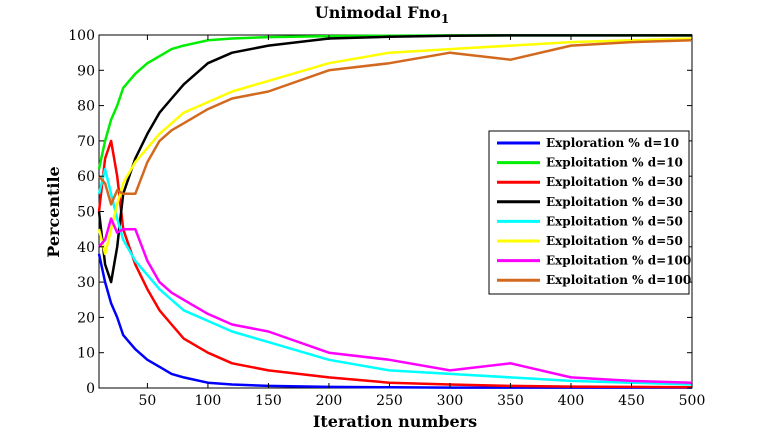  Describe the element at coordinates (81, 36) in the screenshot. I see `y-tick-label: 100` at that location.